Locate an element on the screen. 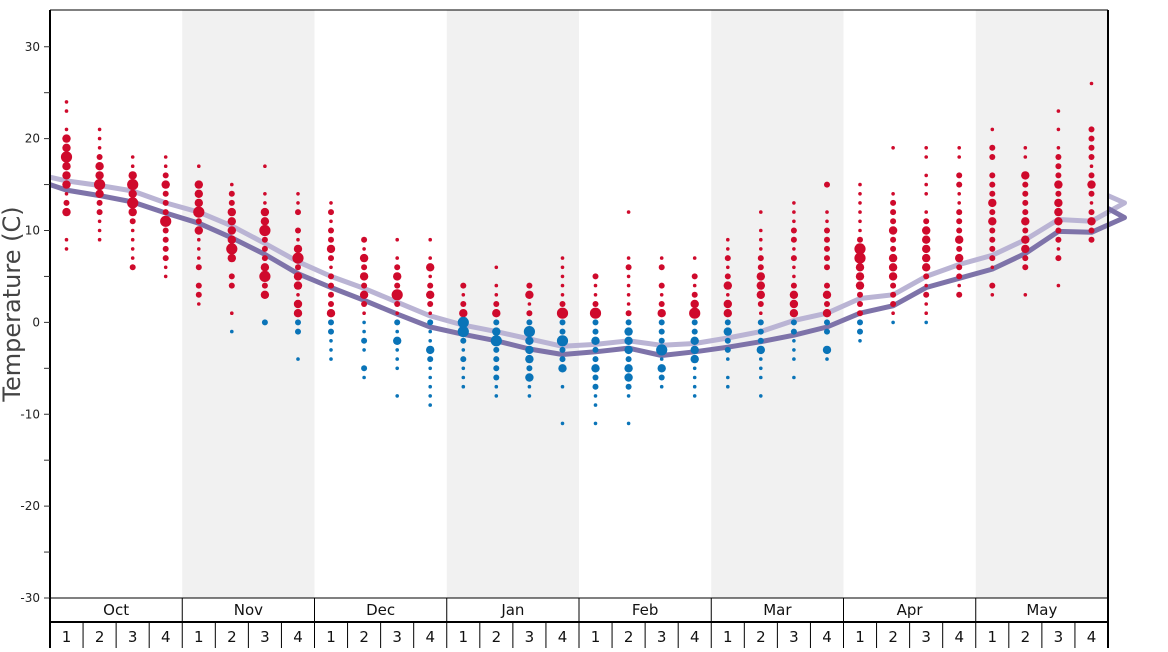  month-label: Feb is located at coordinates (645, 610).